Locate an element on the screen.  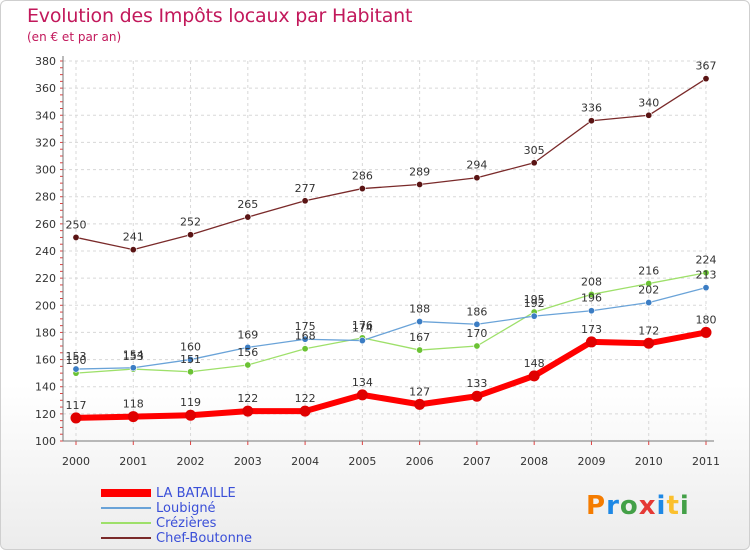
x-tick-label: 2002 is located at coordinates (191, 461).